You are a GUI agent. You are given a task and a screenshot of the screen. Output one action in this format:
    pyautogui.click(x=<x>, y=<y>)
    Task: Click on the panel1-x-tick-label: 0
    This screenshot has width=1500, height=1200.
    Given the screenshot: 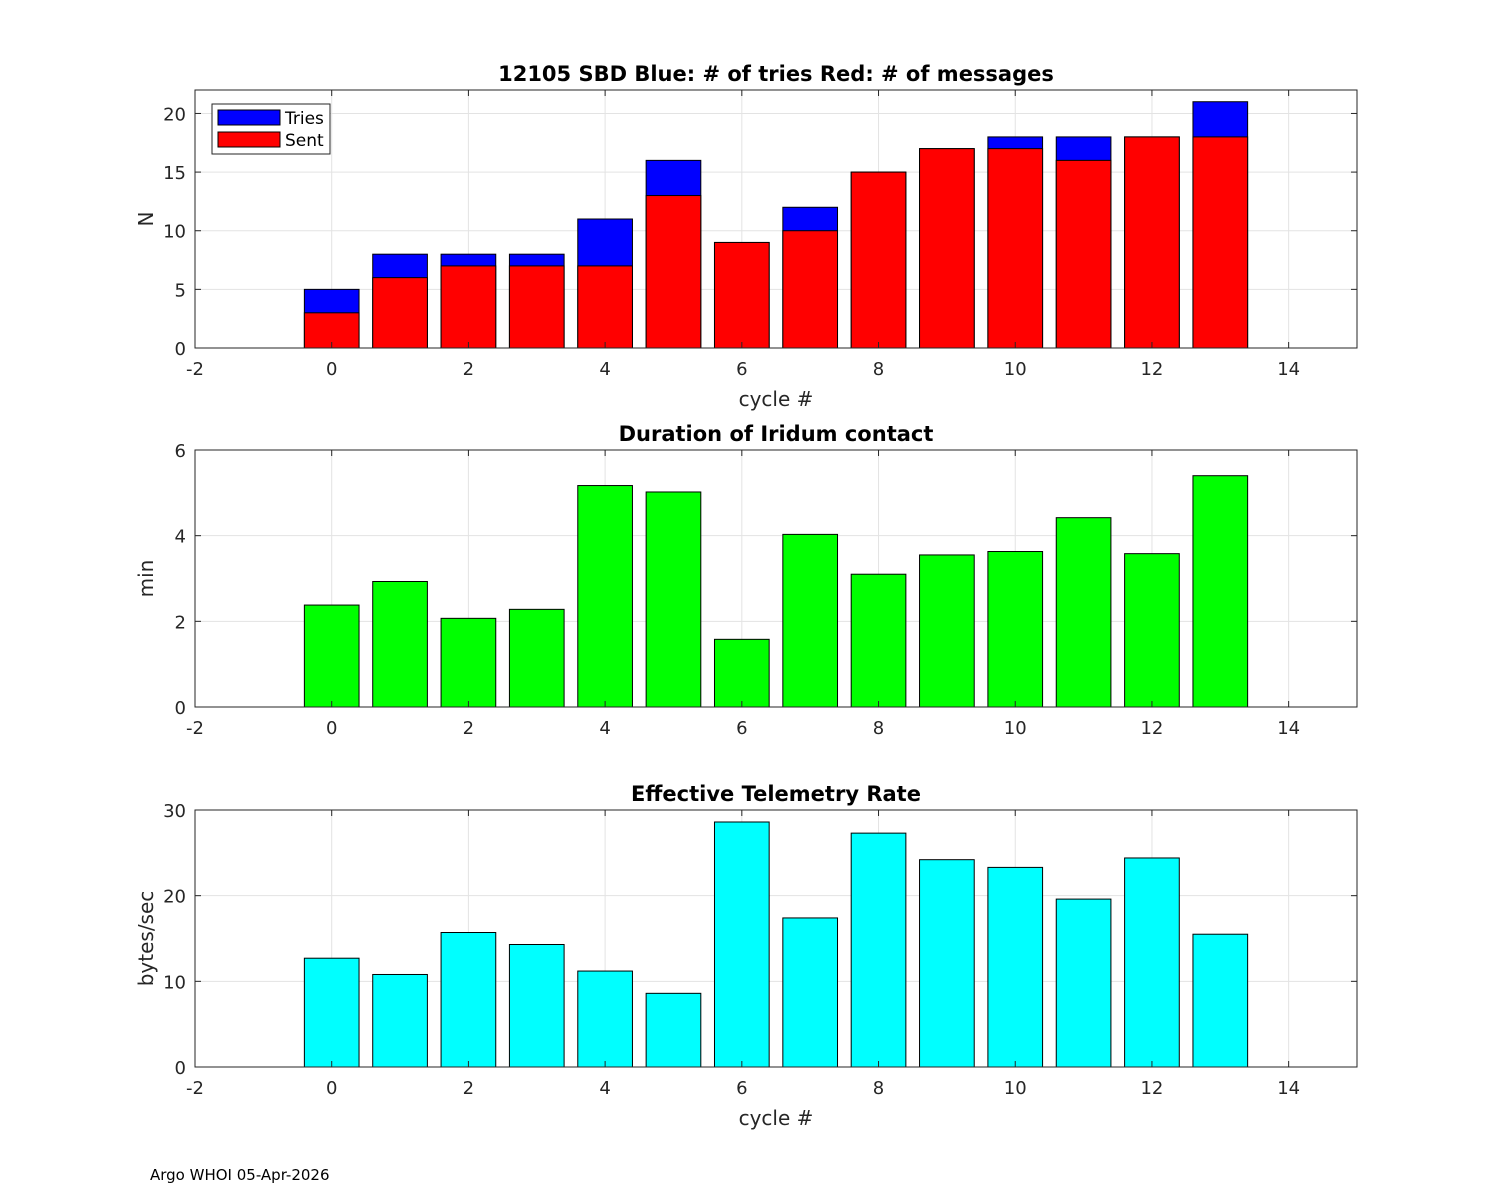 What is the action you would take?
    pyautogui.click(x=331, y=369)
    